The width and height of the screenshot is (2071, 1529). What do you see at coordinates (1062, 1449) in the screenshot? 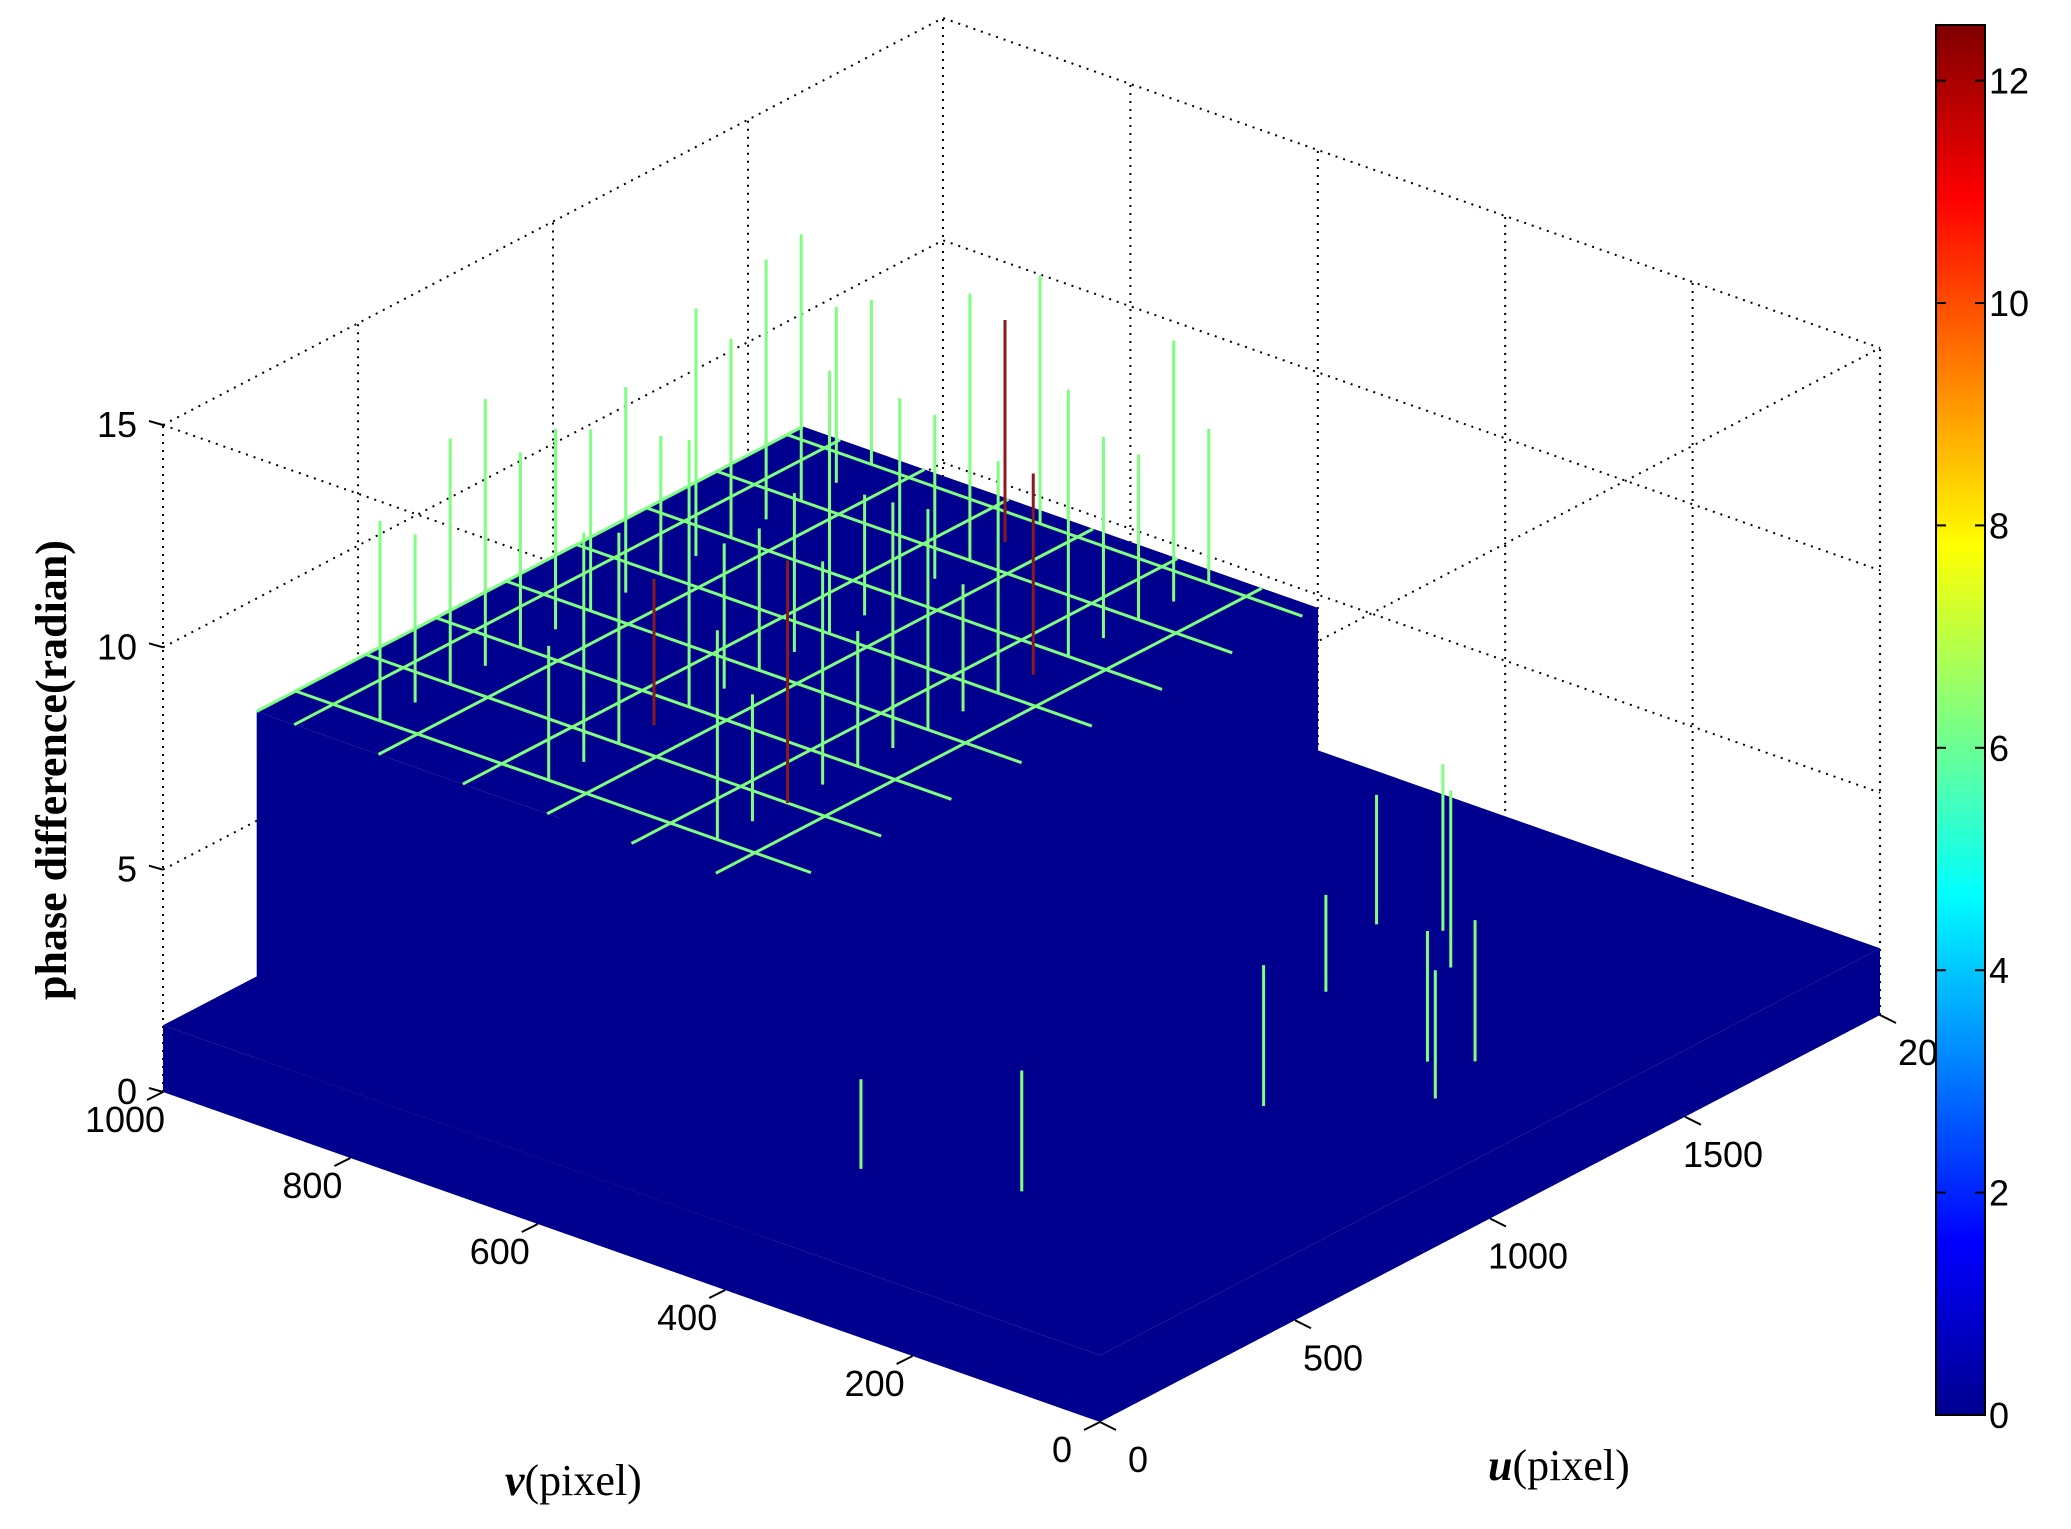
I see `v-tick-label-0: 0` at bounding box center [1062, 1449].